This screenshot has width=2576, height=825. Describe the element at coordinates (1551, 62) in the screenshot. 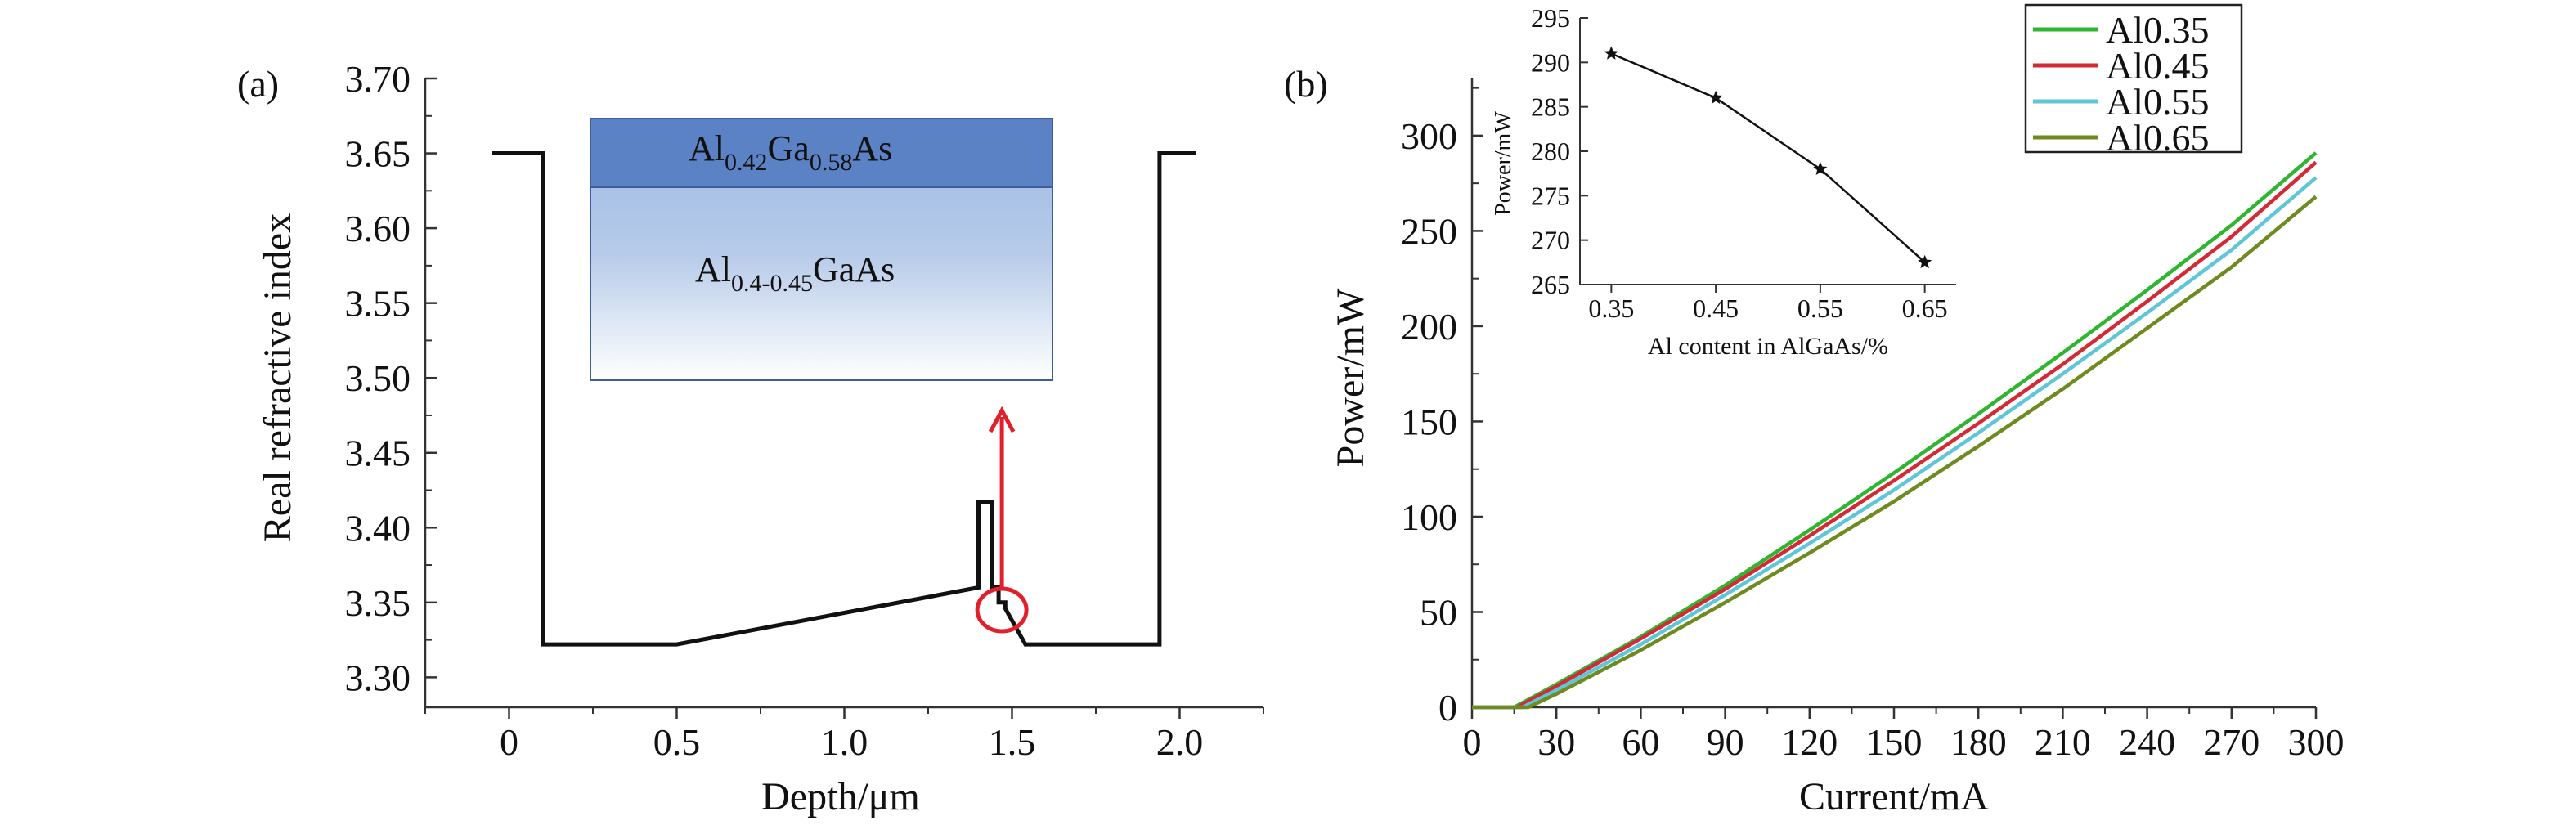

I see `inset-y-tick-label: 290` at that location.